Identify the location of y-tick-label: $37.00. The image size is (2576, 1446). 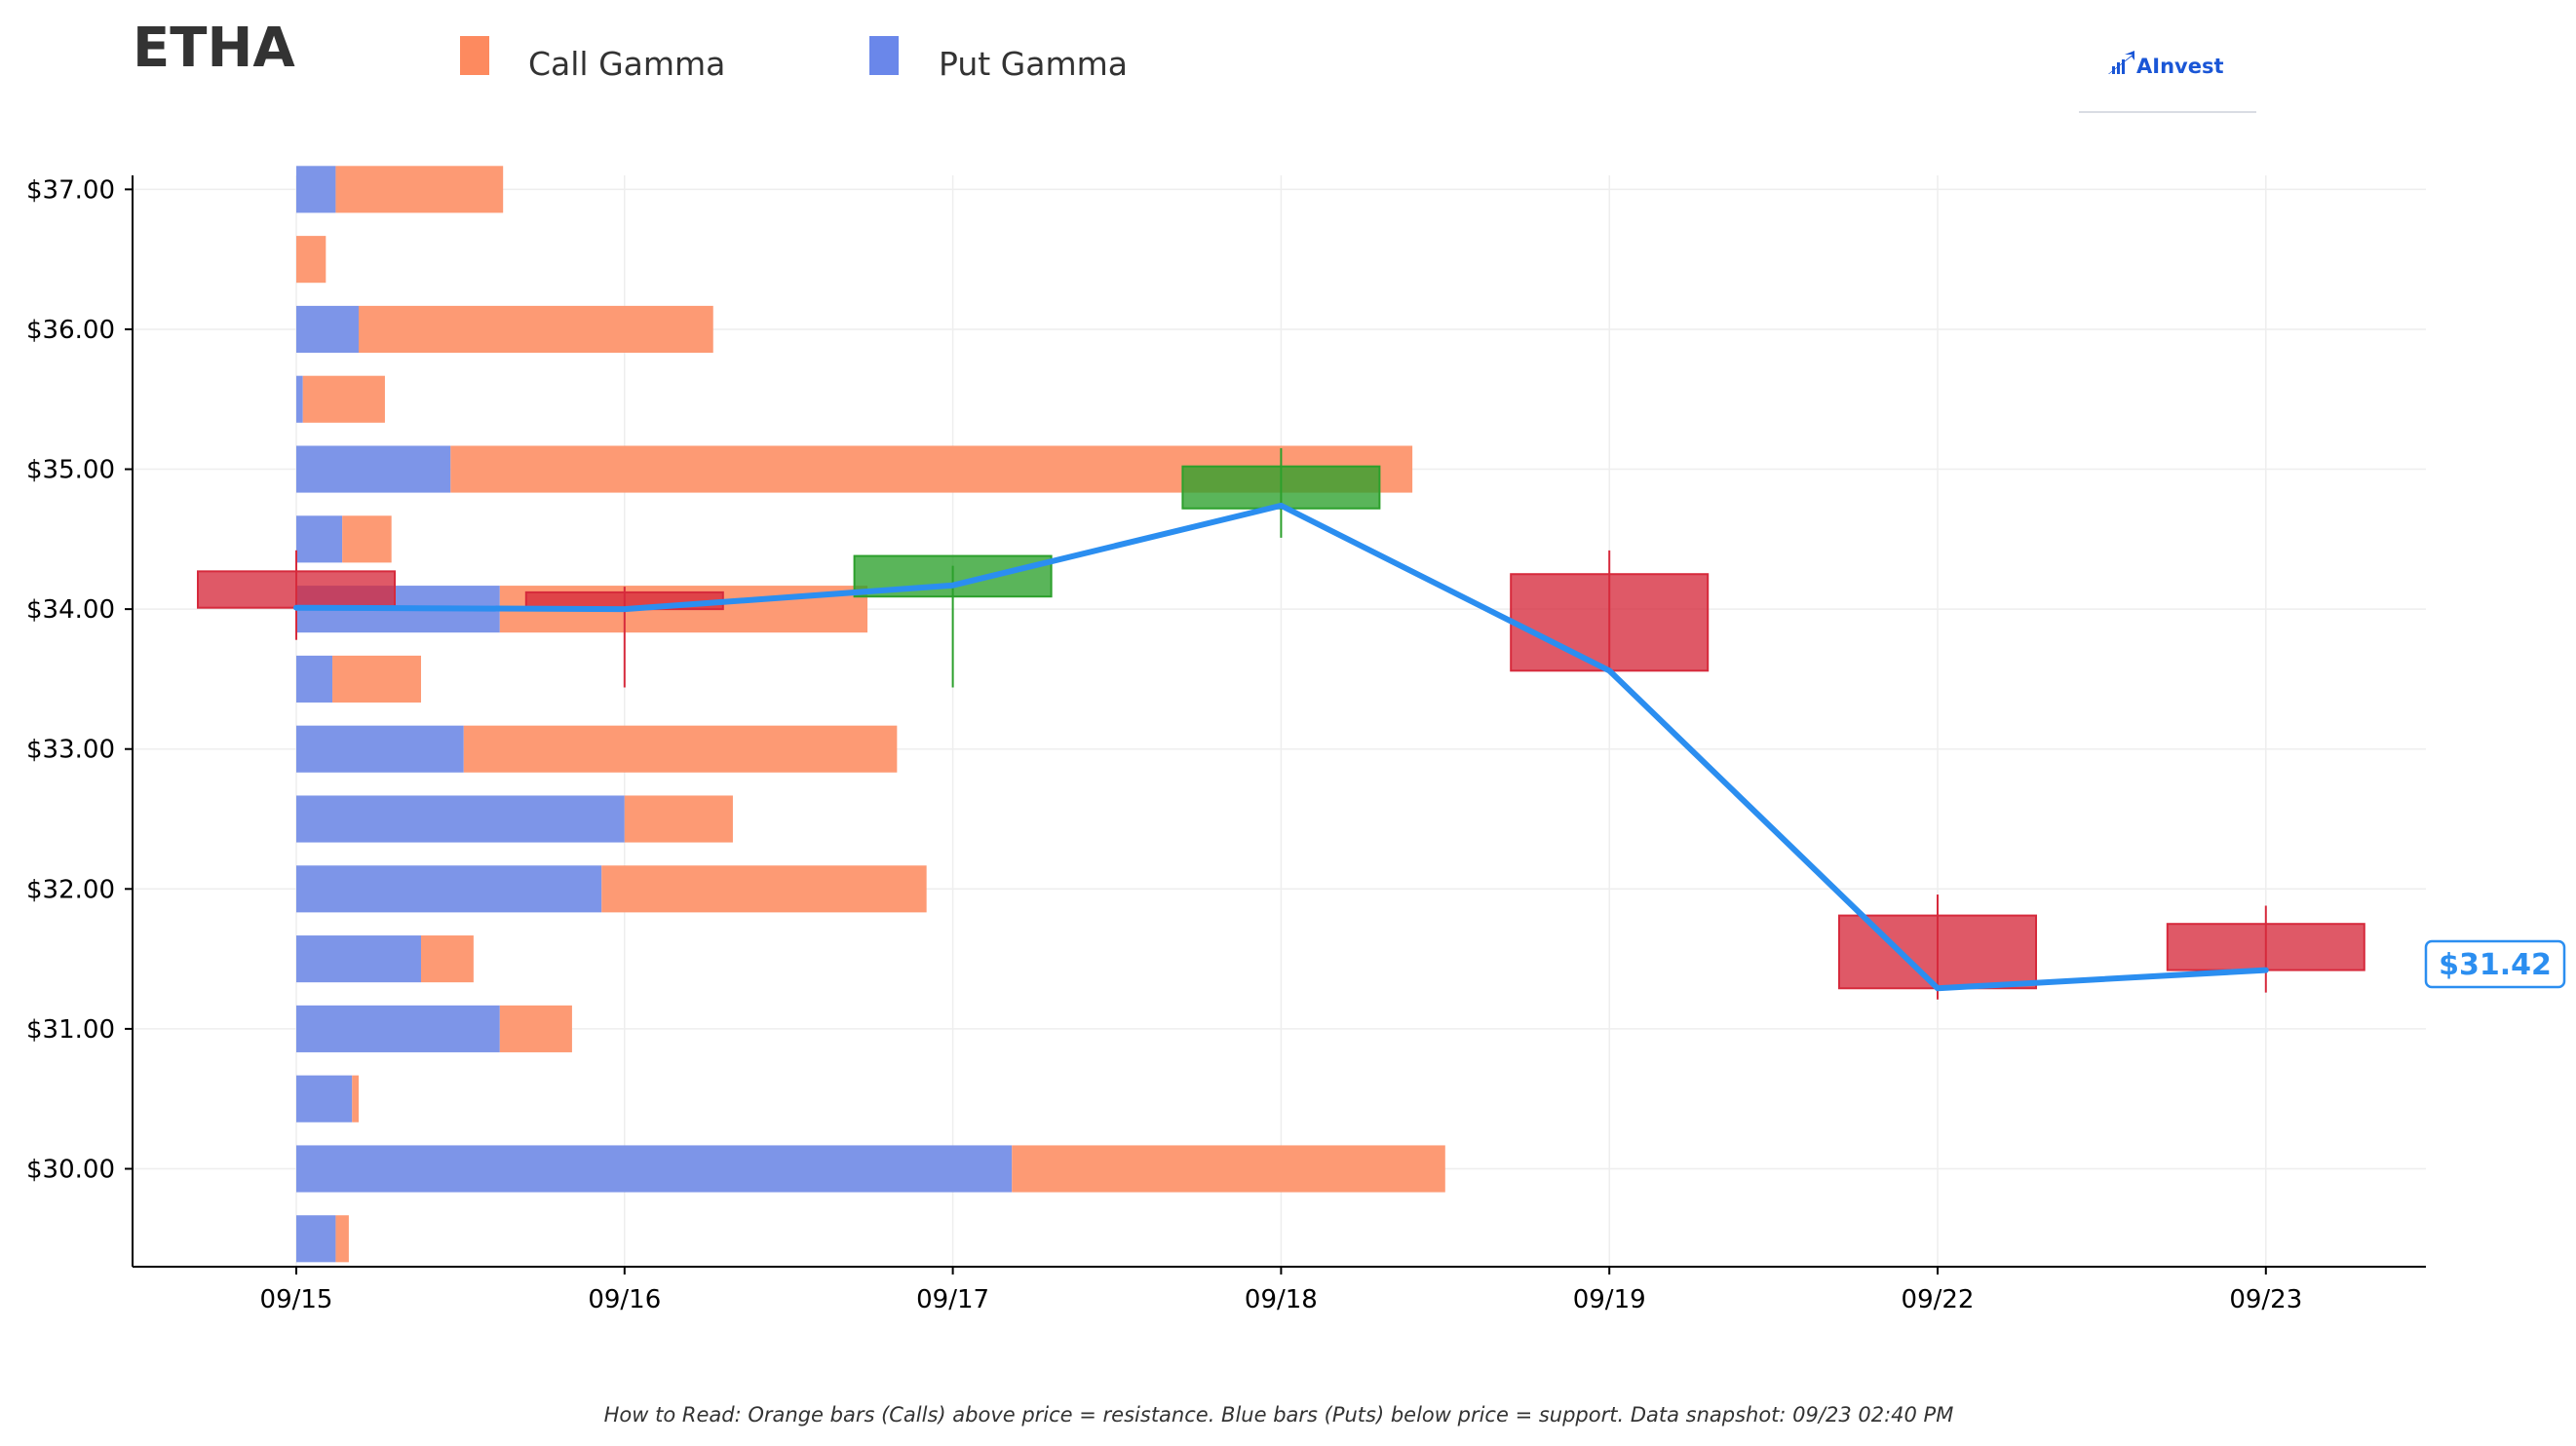
(70, 190).